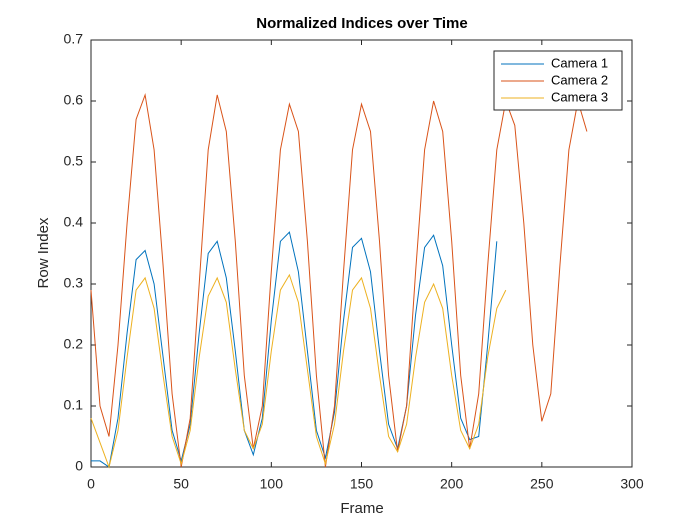 This screenshot has width=700, height=525. What do you see at coordinates (74, 283) in the screenshot?
I see `y-tick-label: 0.3` at bounding box center [74, 283].